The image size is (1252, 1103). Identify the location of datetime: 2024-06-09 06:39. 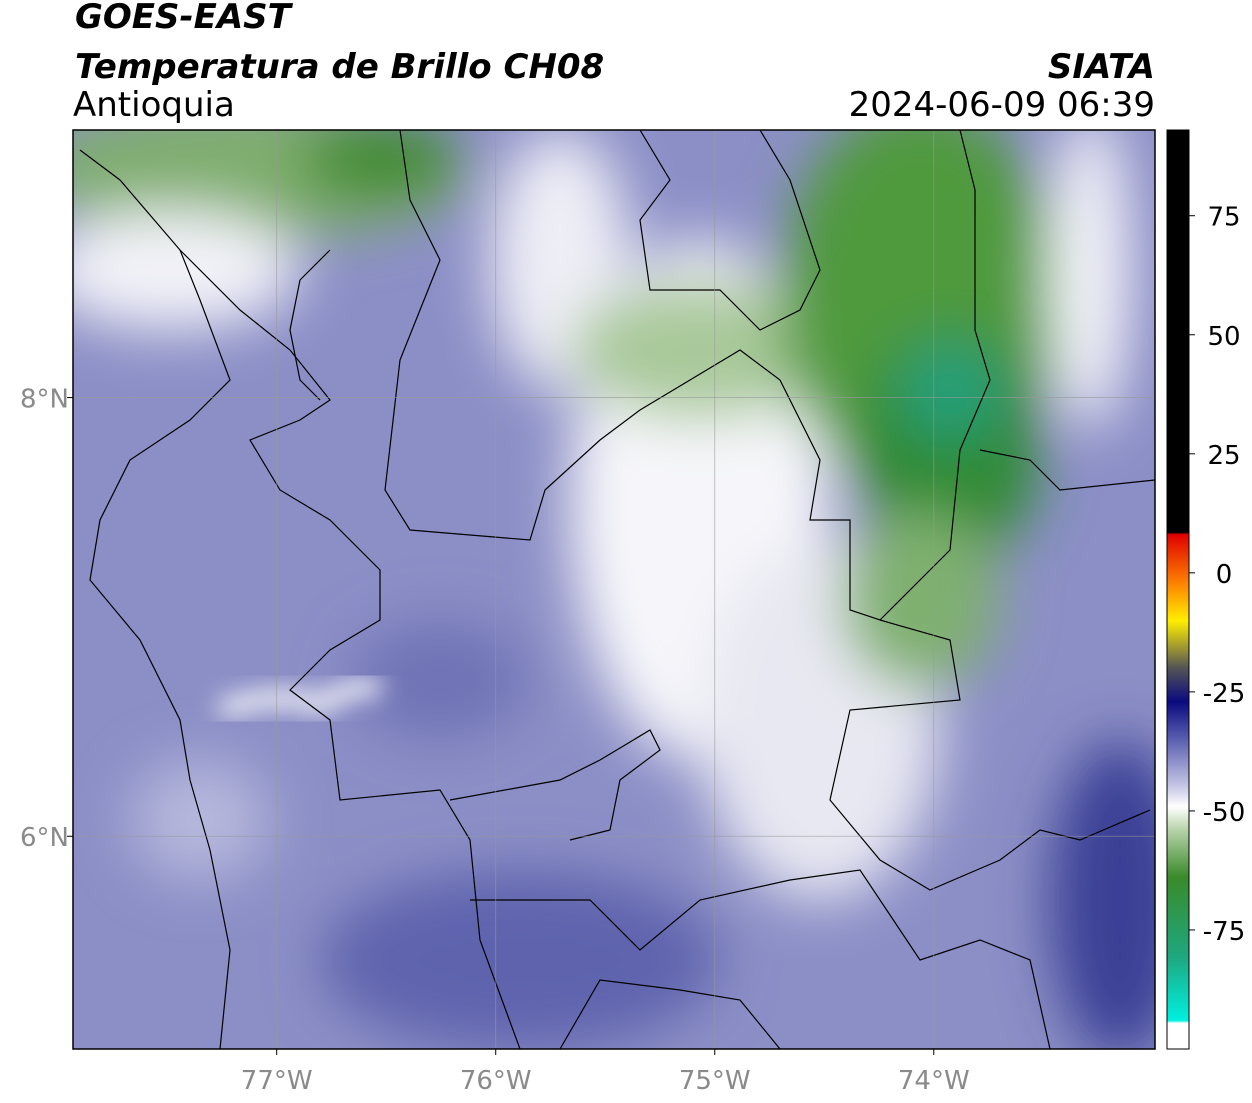
(1002, 105).